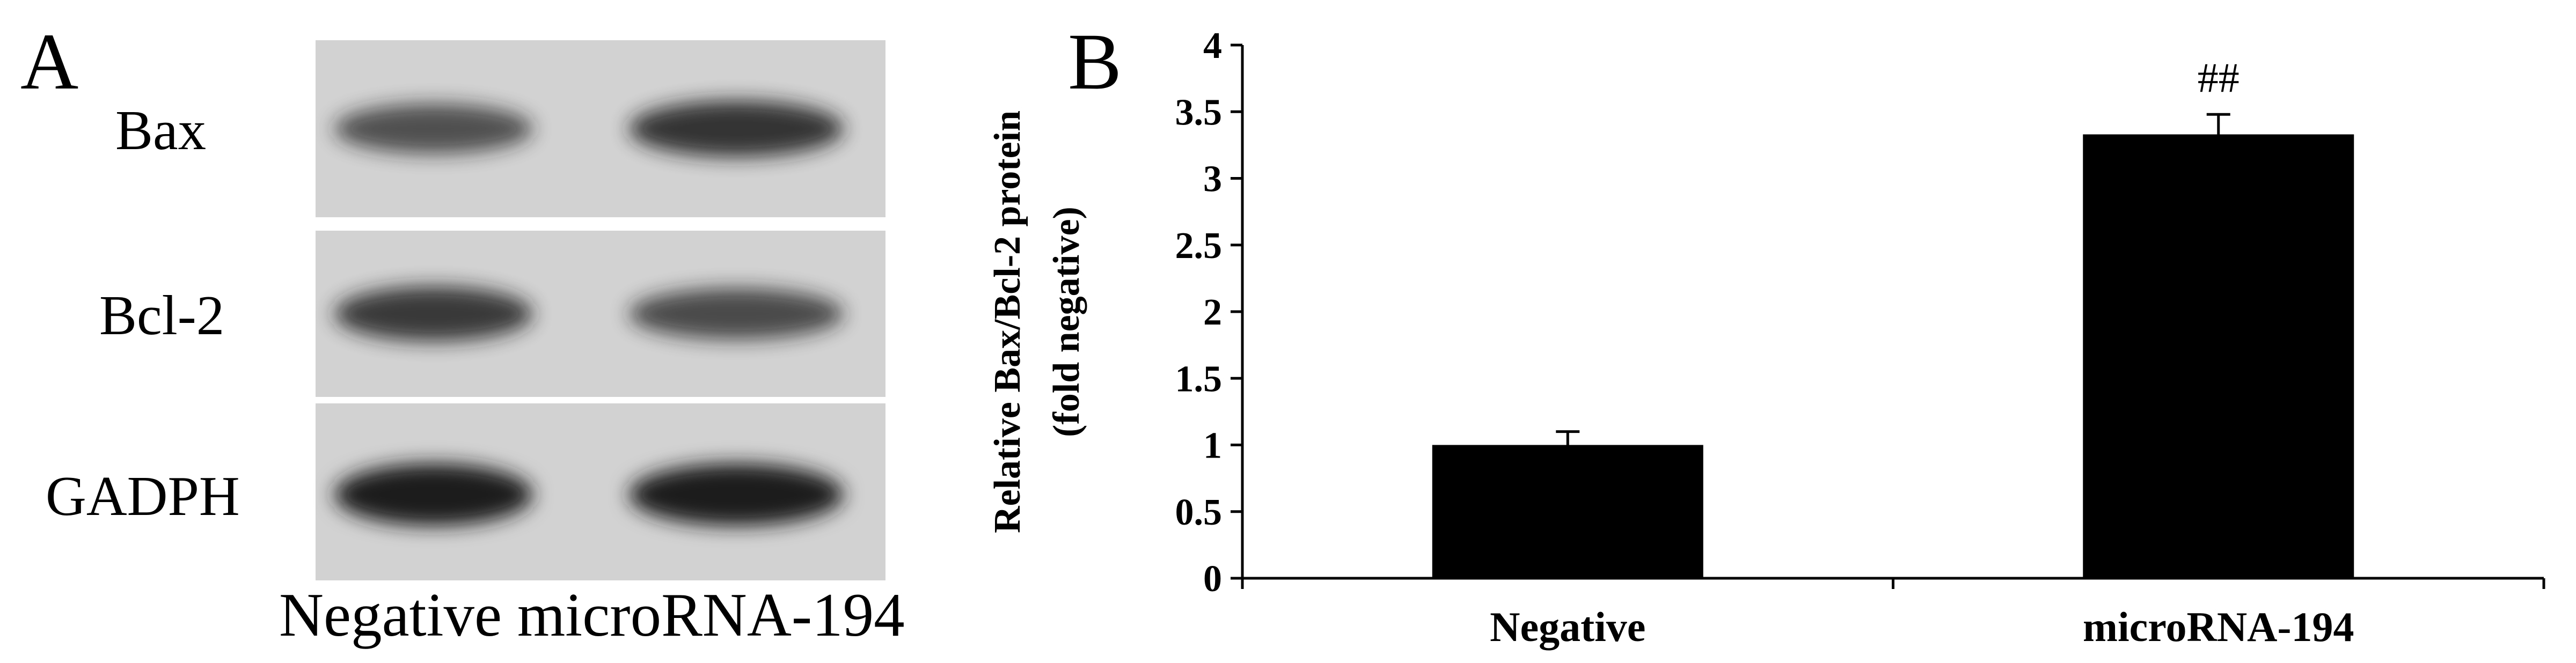 The image size is (2576, 663). What do you see at coordinates (1199, 512) in the screenshot?
I see `y-tick-label: 0.5` at bounding box center [1199, 512].